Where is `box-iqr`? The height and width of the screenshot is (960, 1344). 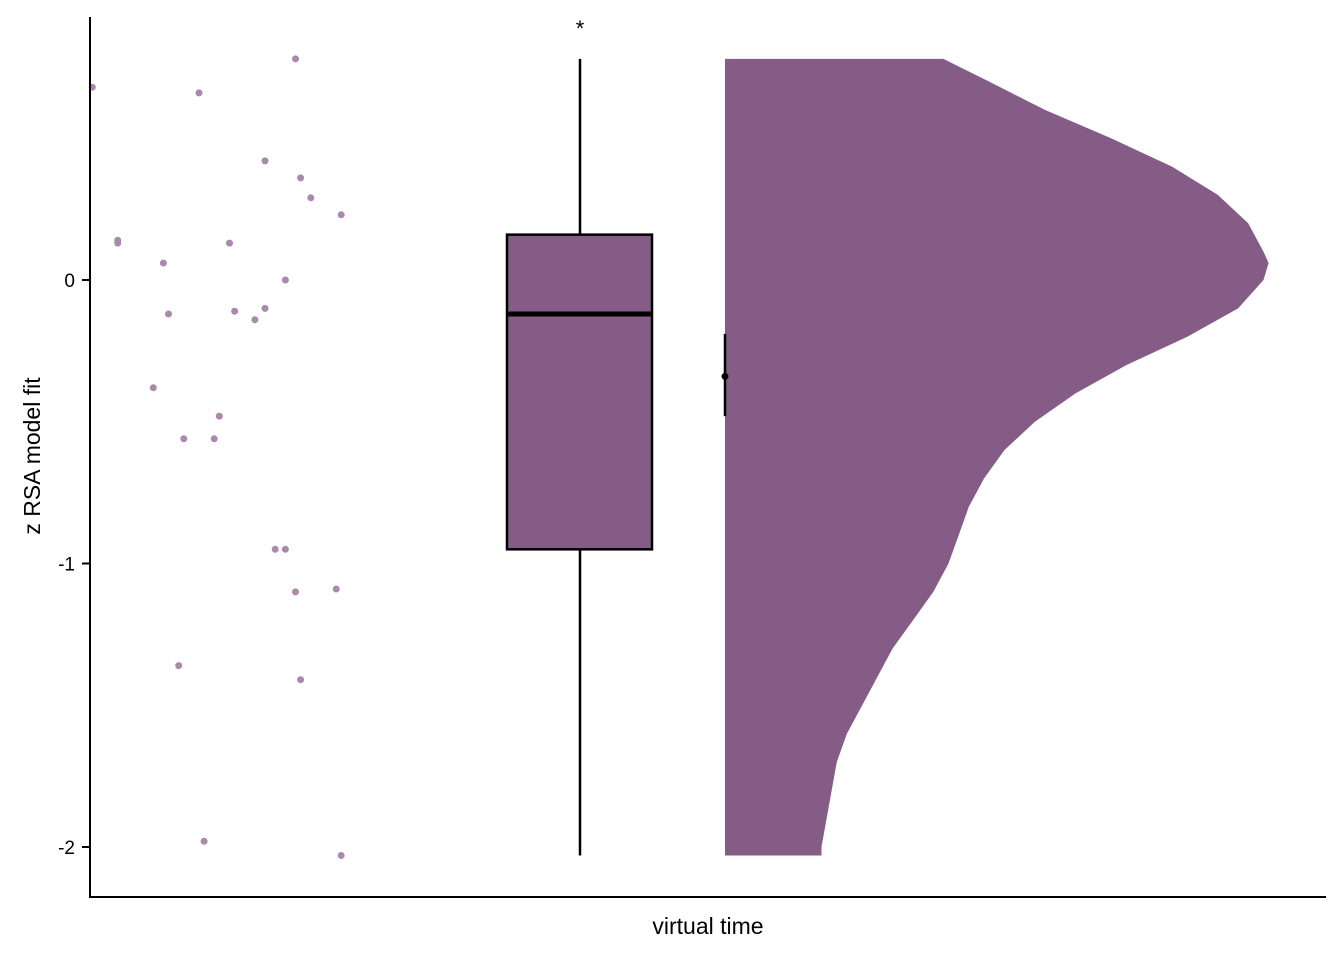
box-iqr is located at coordinates (579, 392).